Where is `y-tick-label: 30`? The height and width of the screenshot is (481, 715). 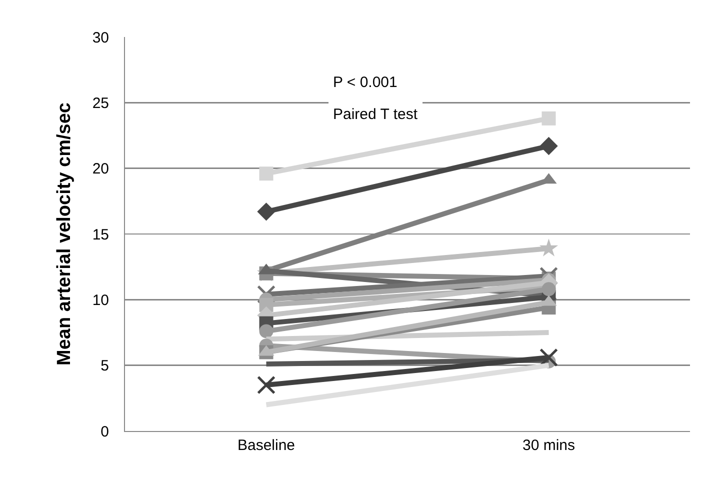
y-tick-label: 30 is located at coordinates (100, 37).